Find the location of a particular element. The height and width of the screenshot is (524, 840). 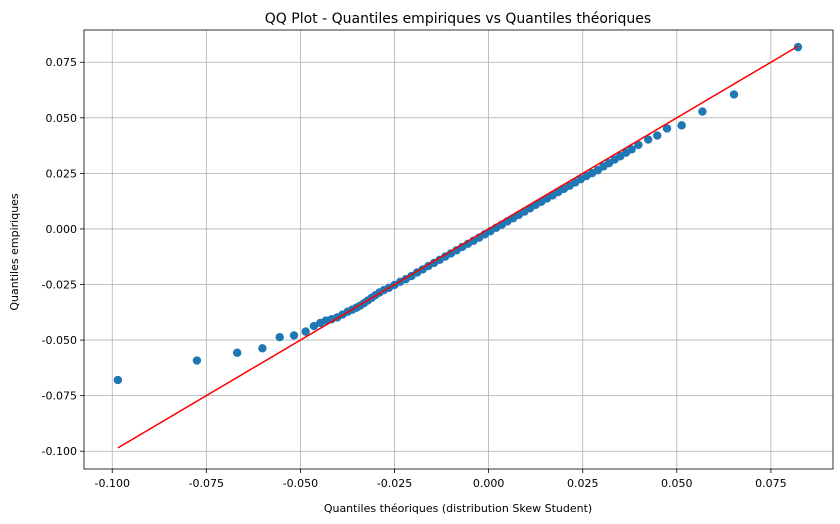

x-tick-label: -0.075 is located at coordinates (206, 483).